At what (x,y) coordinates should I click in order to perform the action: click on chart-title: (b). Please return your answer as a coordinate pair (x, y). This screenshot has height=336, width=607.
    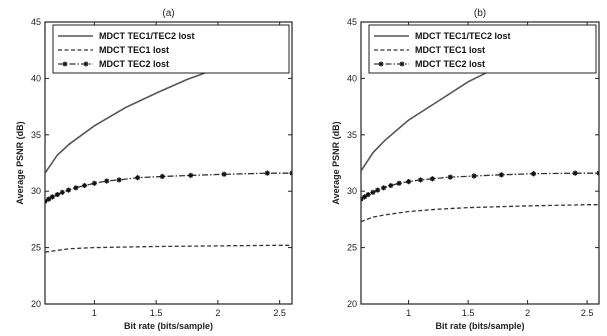
    Looking at the image, I should click on (480, 13).